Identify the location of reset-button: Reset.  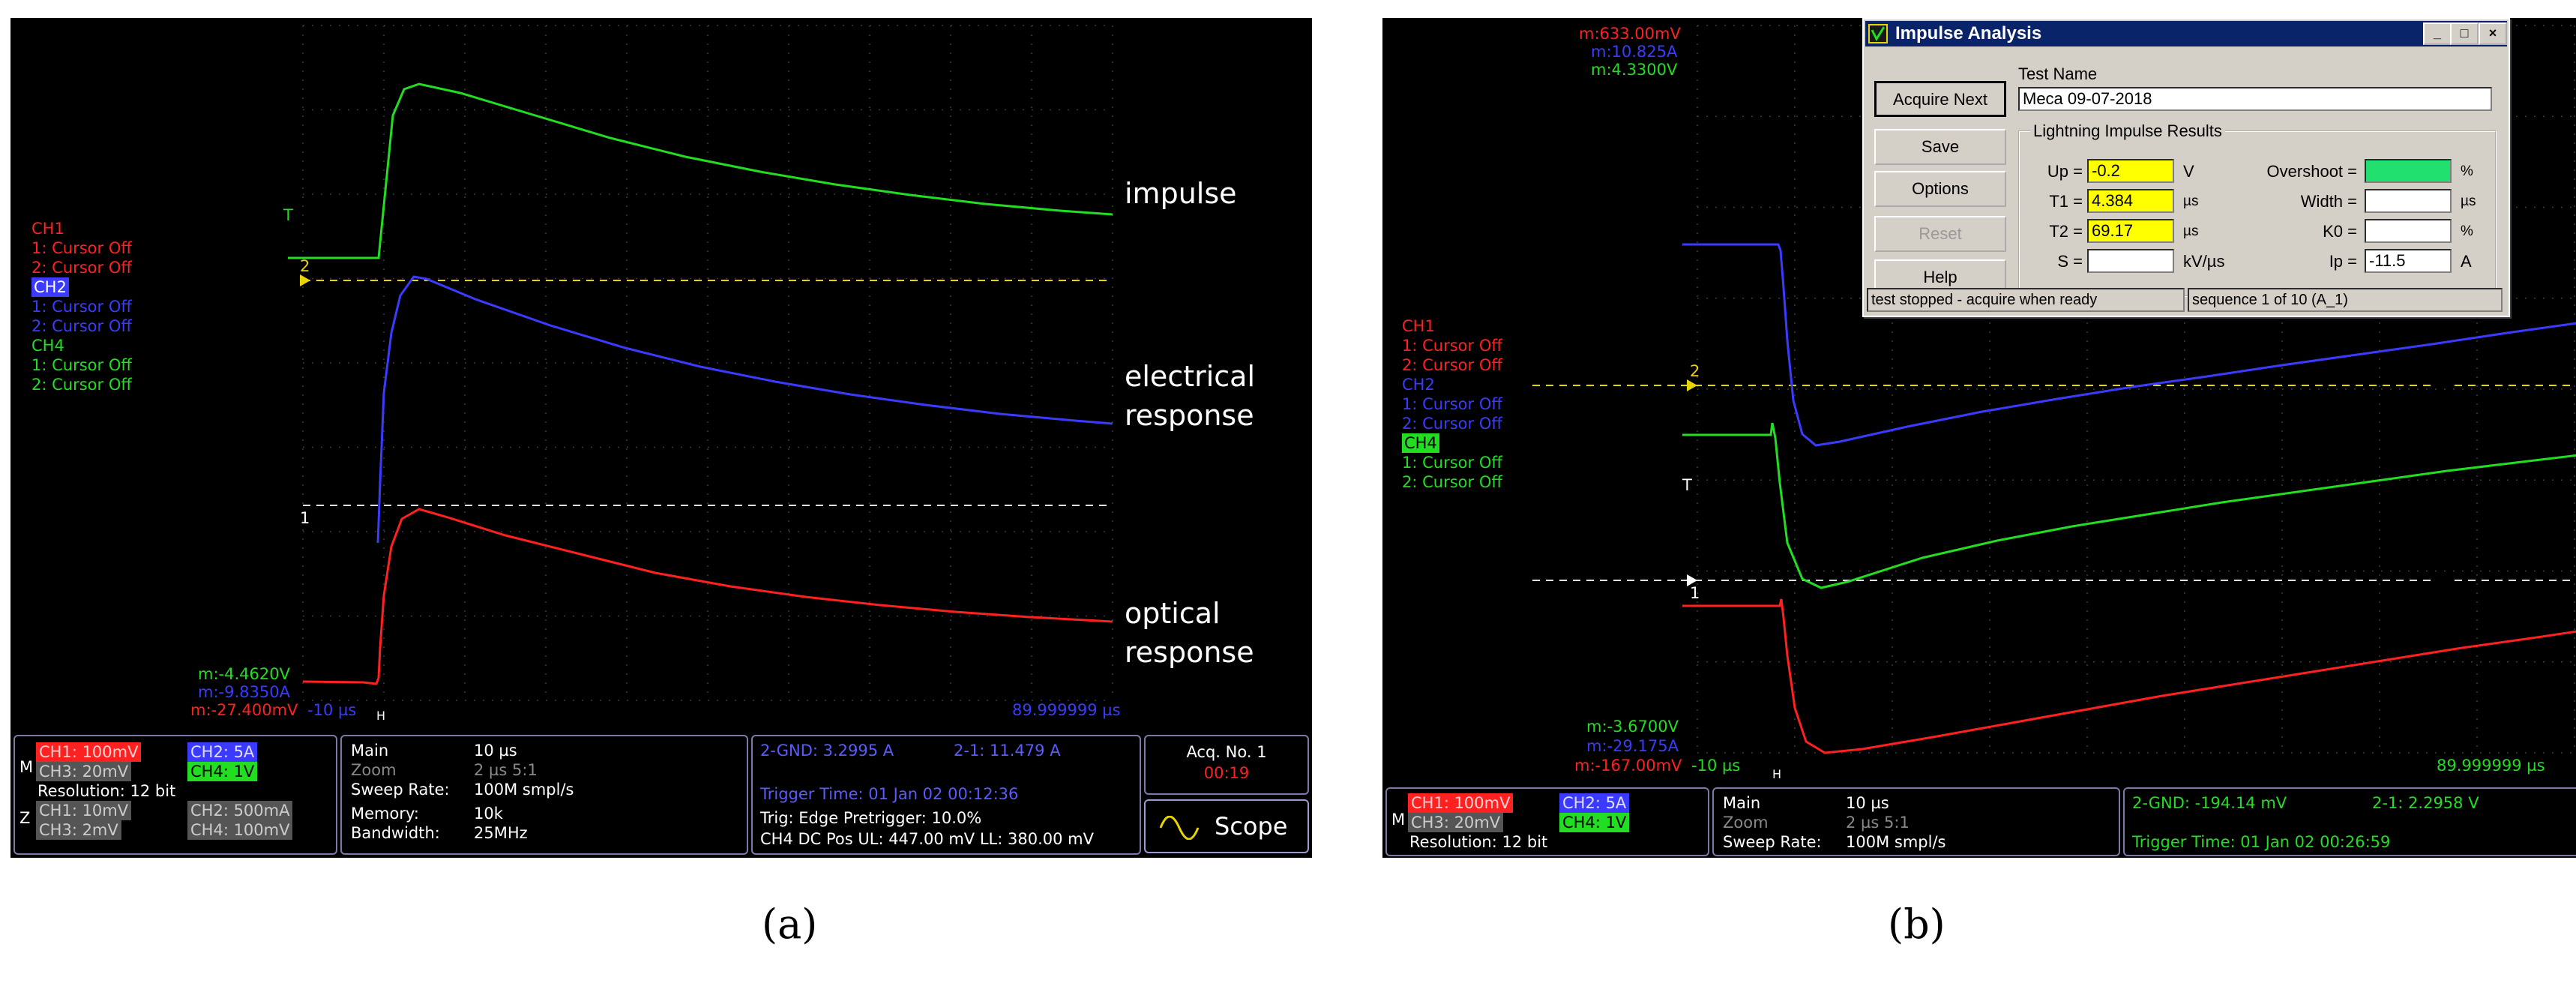
(1940, 234).